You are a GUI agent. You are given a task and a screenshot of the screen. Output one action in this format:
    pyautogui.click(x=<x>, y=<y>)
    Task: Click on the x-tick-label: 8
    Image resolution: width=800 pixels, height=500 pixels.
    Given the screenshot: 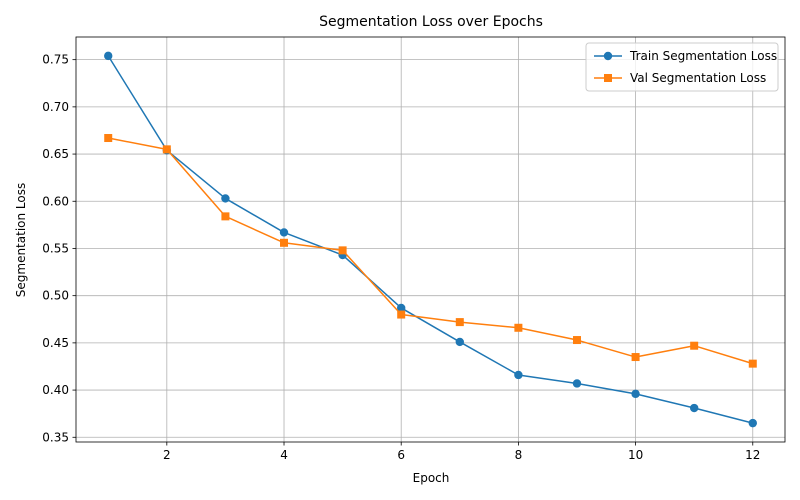 What is the action you would take?
    pyautogui.click(x=519, y=455)
    